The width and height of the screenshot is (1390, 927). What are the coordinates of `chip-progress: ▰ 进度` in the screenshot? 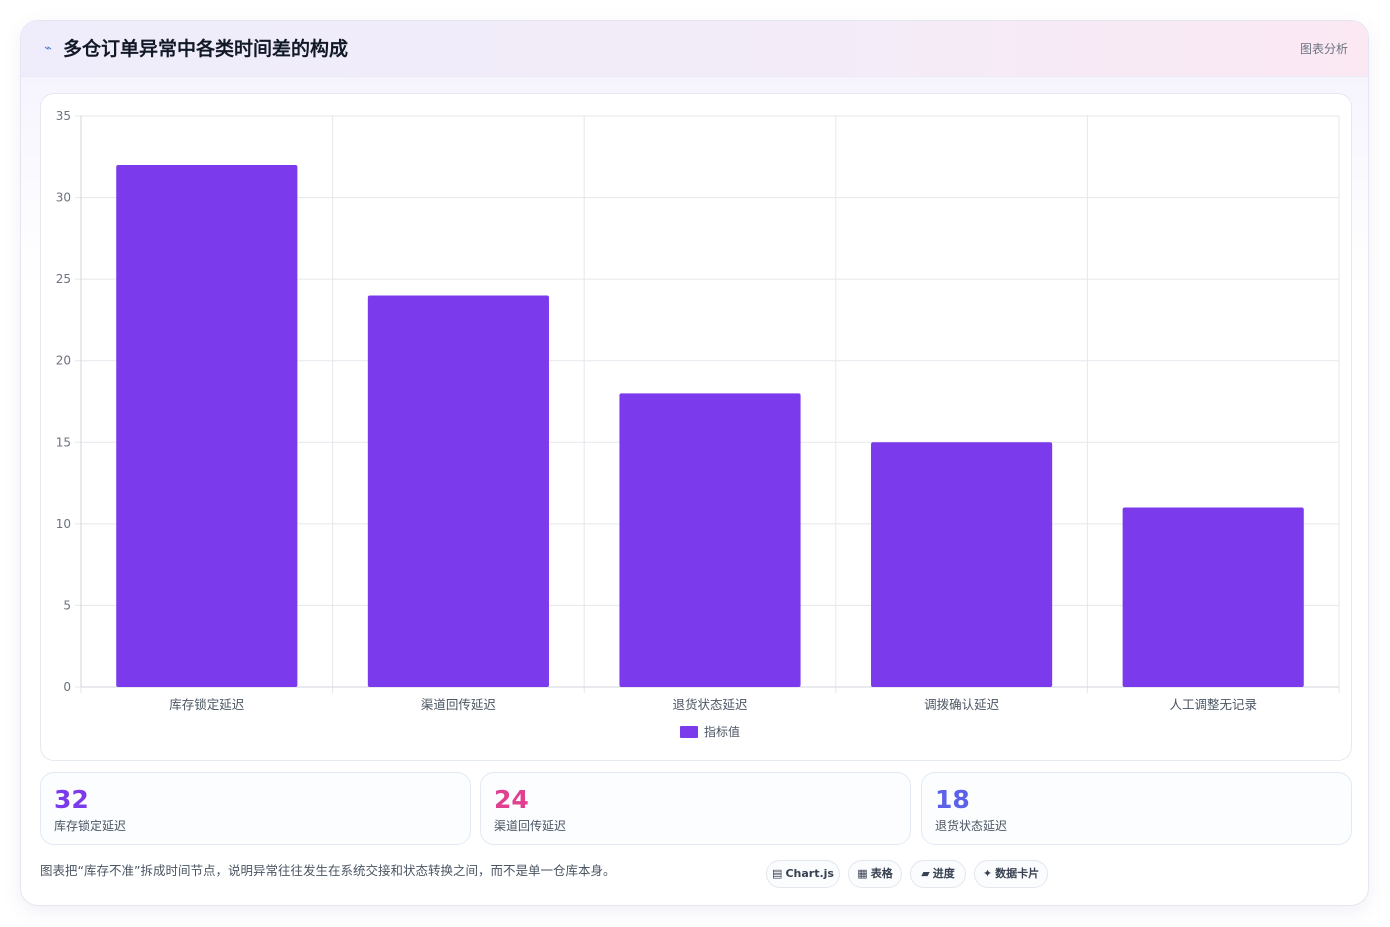 It's located at (938, 874).